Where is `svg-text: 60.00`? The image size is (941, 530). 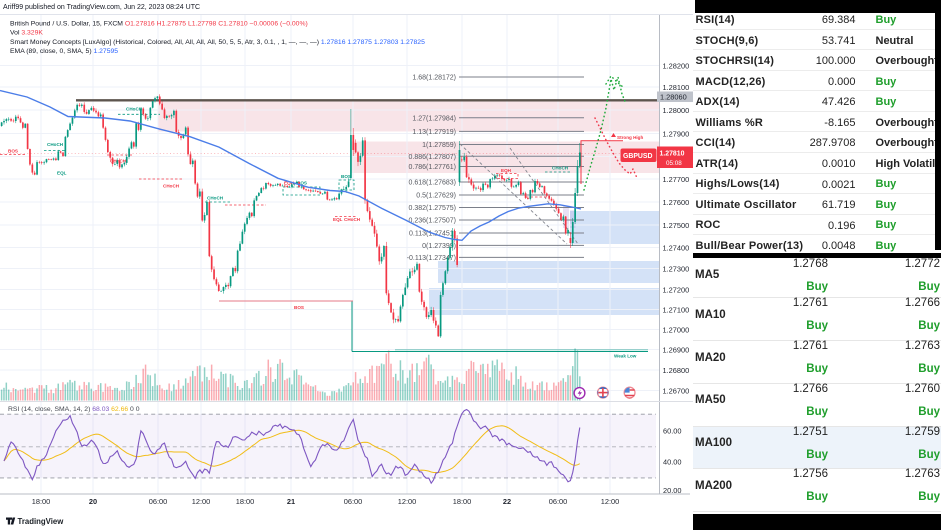
svg-text: 60.00 is located at coordinates (672, 431).